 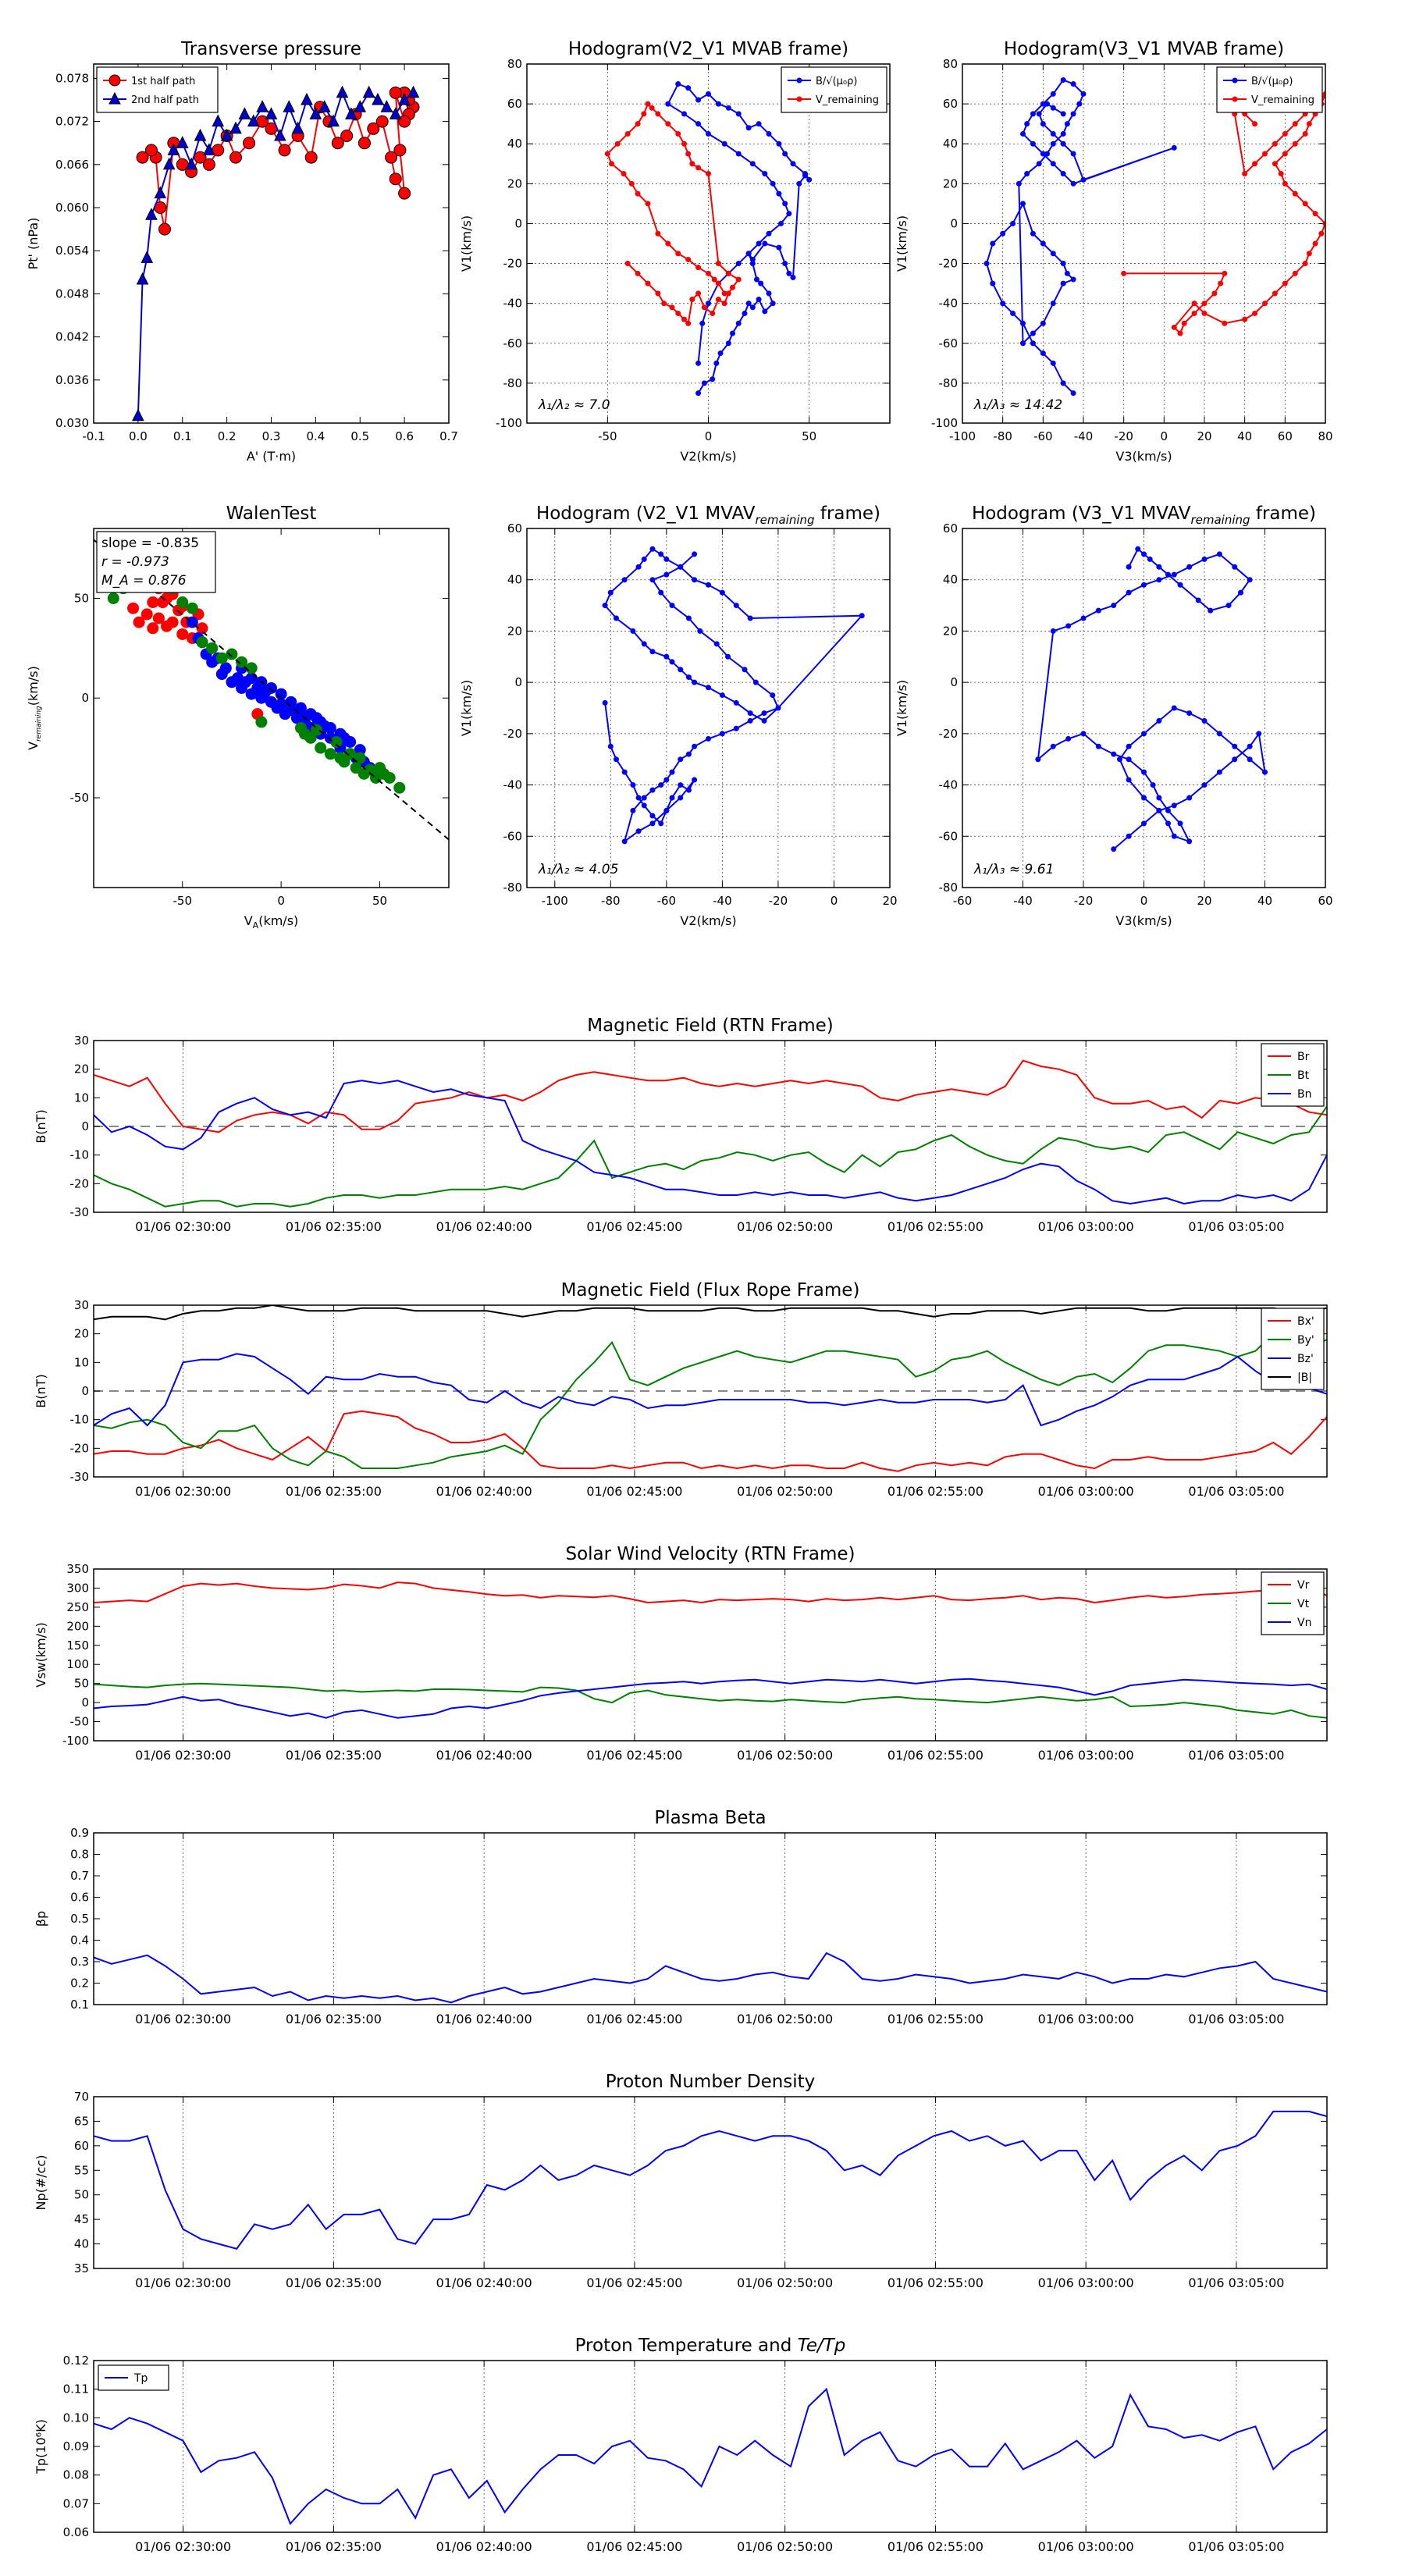 I want to click on x-tick-label: 80, so click(x=1325, y=436).